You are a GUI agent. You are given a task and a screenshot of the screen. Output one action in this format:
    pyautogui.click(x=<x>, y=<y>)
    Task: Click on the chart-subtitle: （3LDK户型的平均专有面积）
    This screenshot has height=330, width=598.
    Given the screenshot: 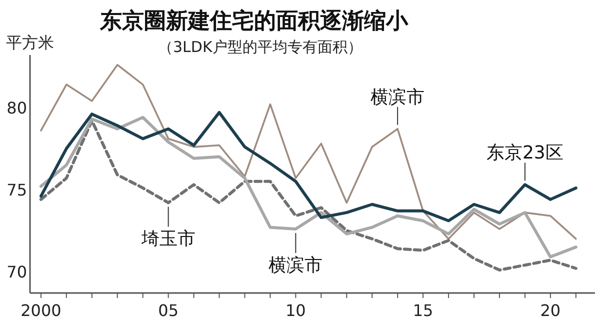 What is the action you would take?
    pyautogui.click(x=260, y=47)
    